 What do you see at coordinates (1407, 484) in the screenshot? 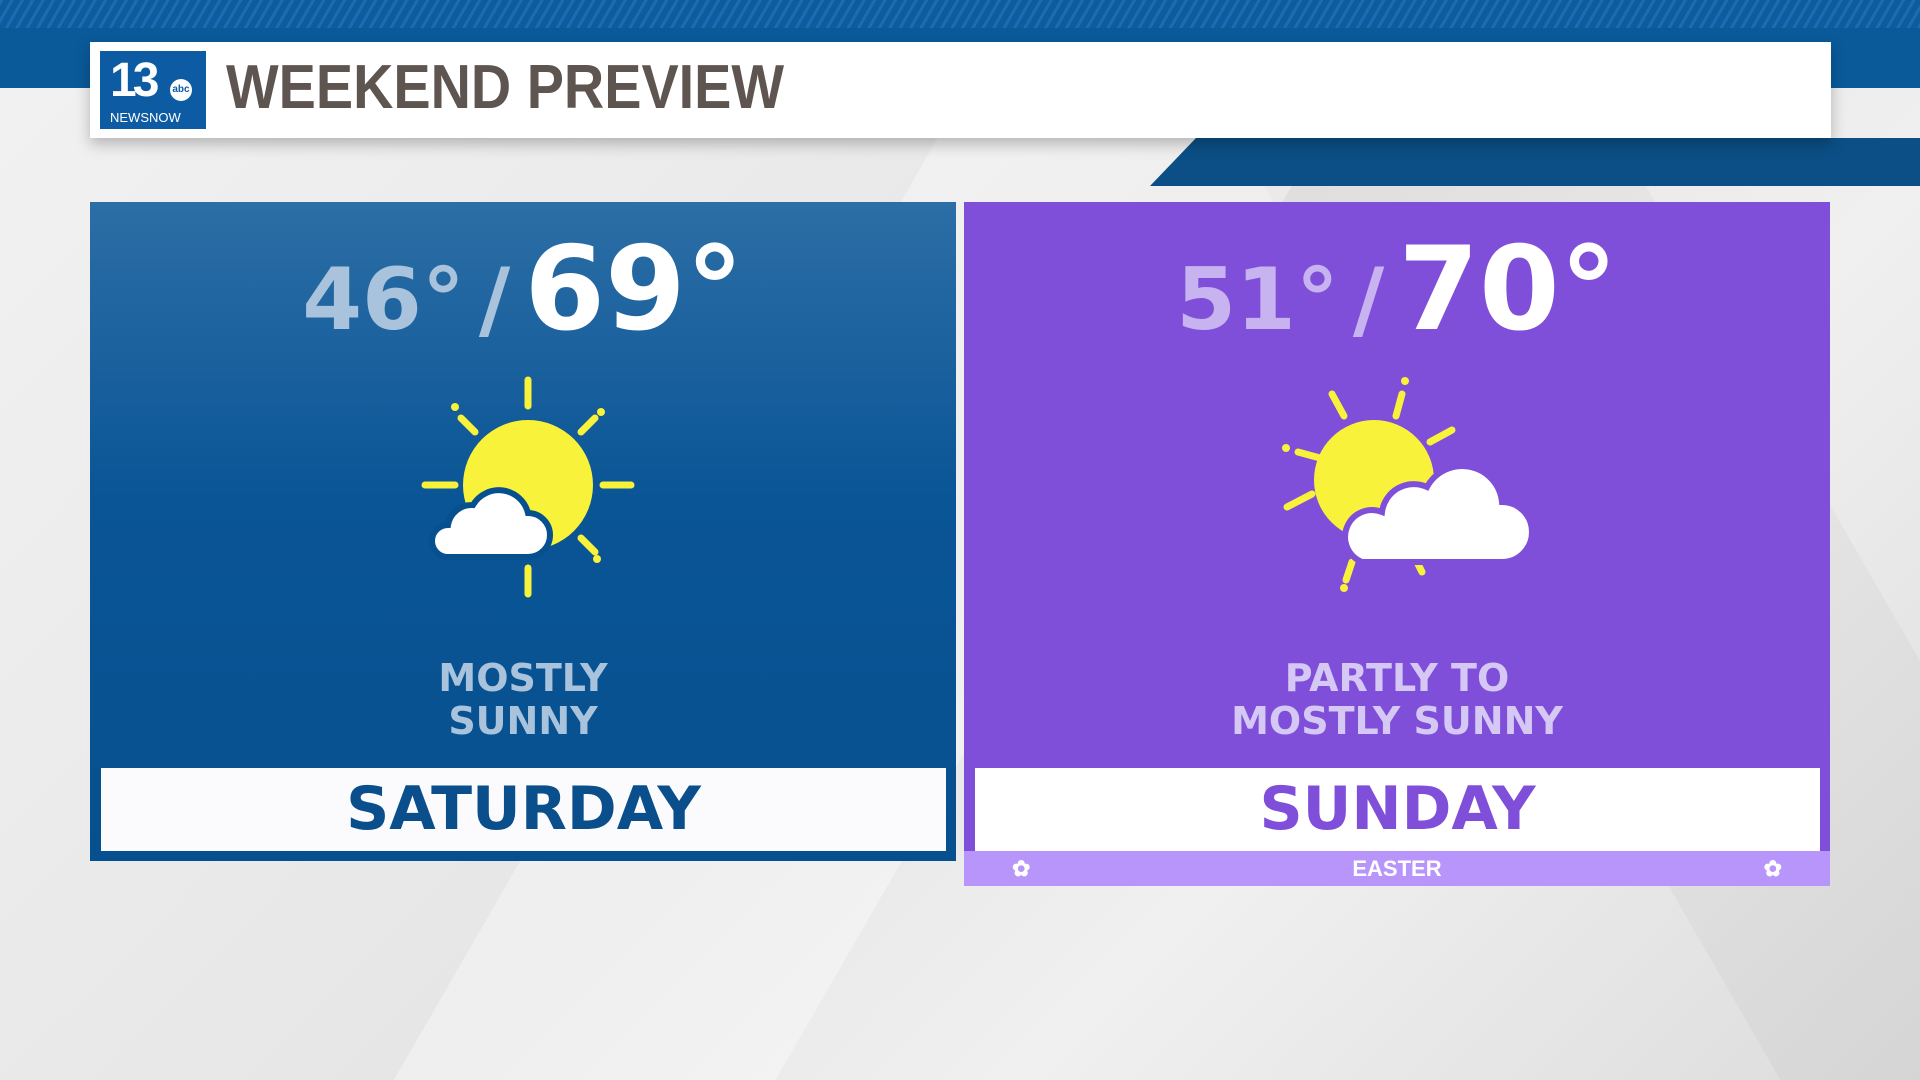
I see `sun-behind-cloud-icon` at bounding box center [1407, 484].